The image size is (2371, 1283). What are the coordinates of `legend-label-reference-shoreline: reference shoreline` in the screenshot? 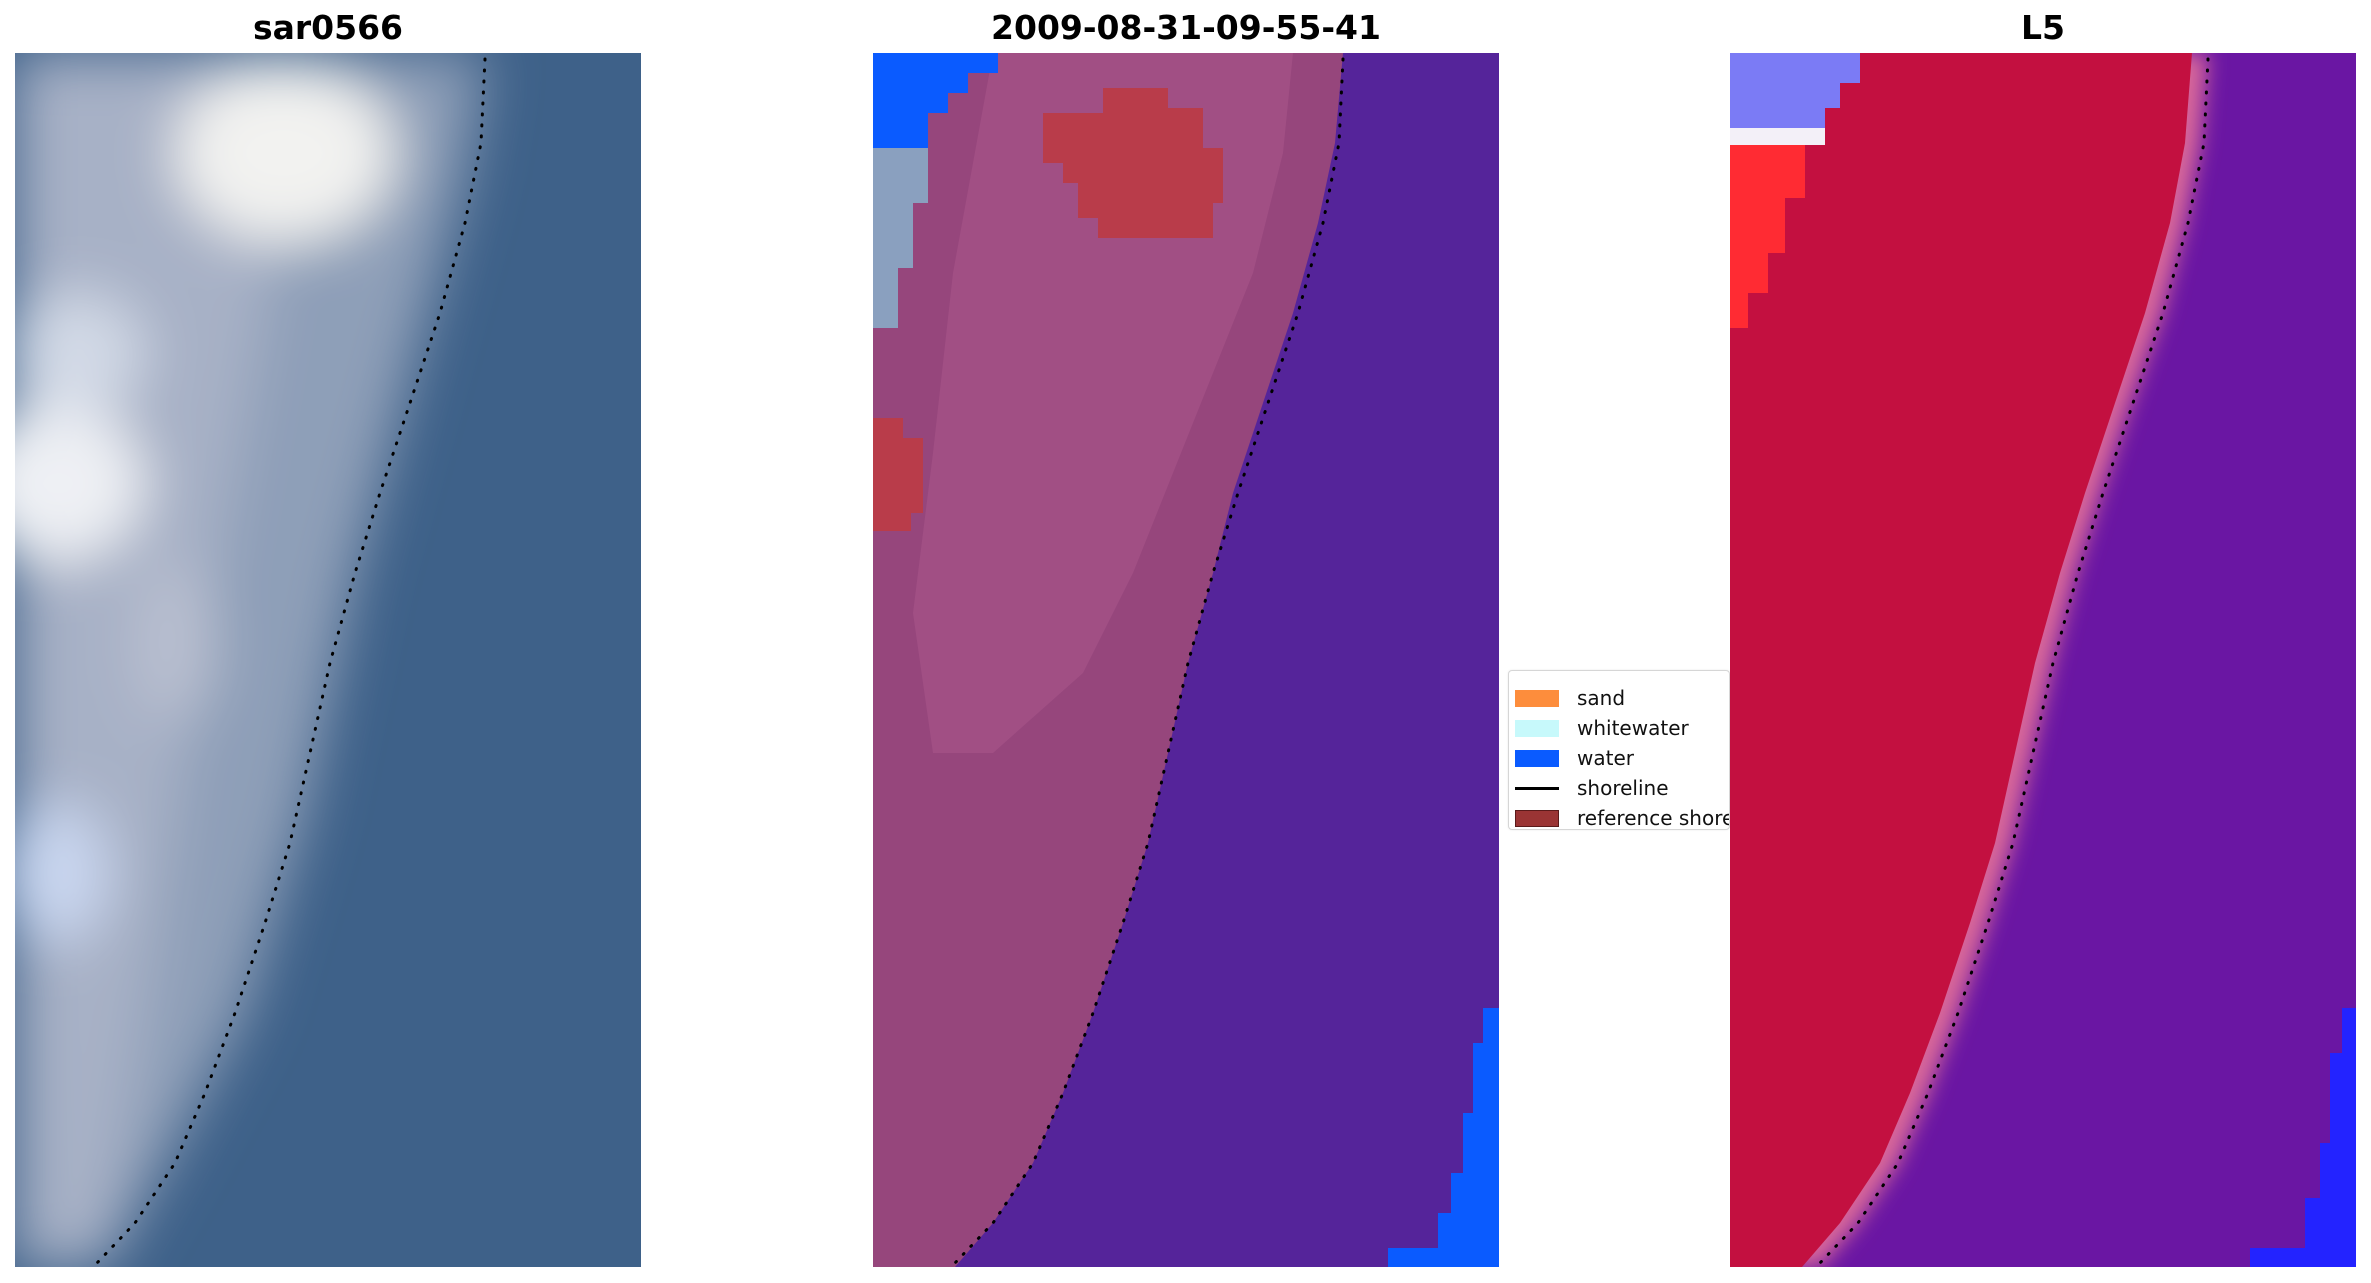 It's located at (1653, 818).